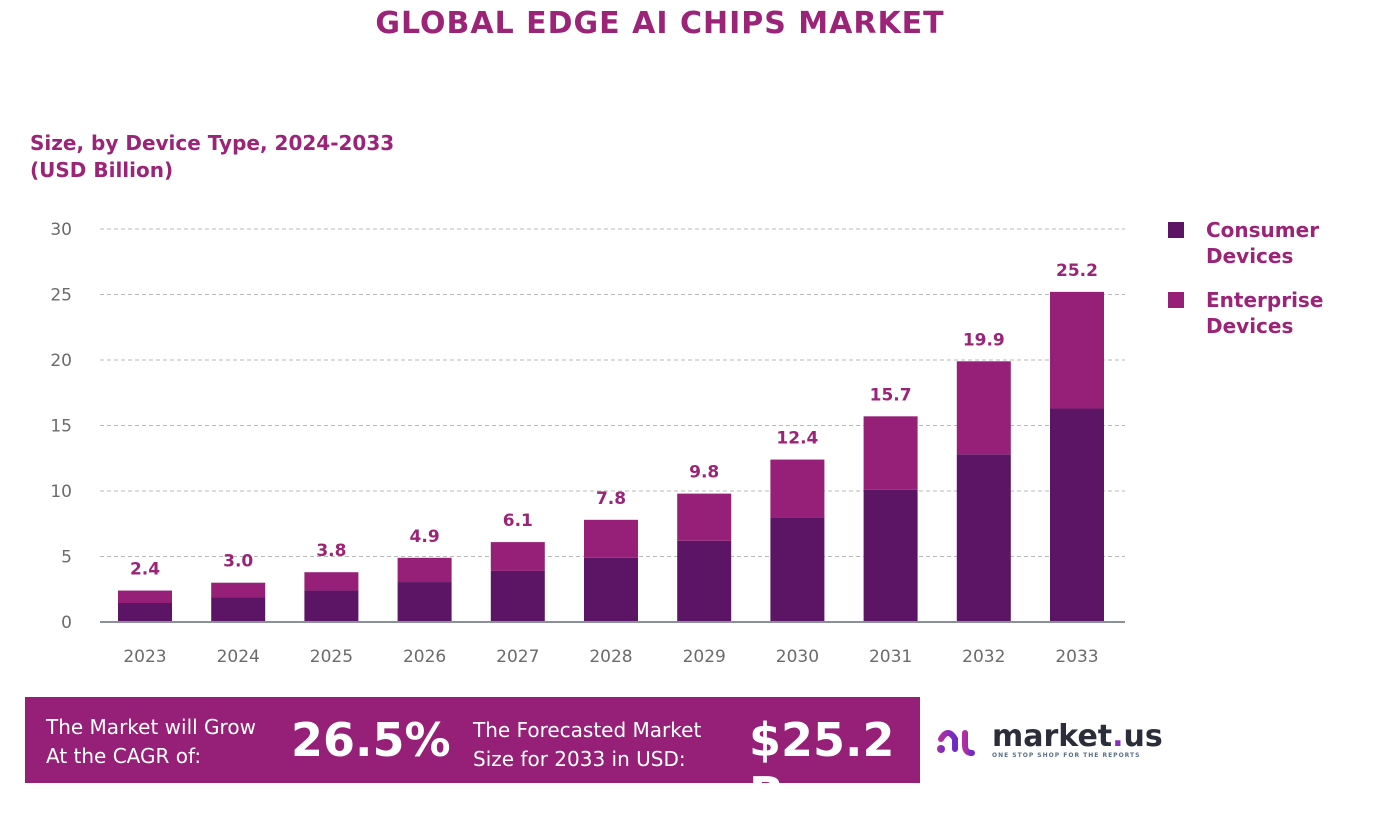 Image resolution: width=1399 pixels, height=821 pixels. What do you see at coordinates (145, 570) in the screenshot?
I see `bar-total-label: 2.4` at bounding box center [145, 570].